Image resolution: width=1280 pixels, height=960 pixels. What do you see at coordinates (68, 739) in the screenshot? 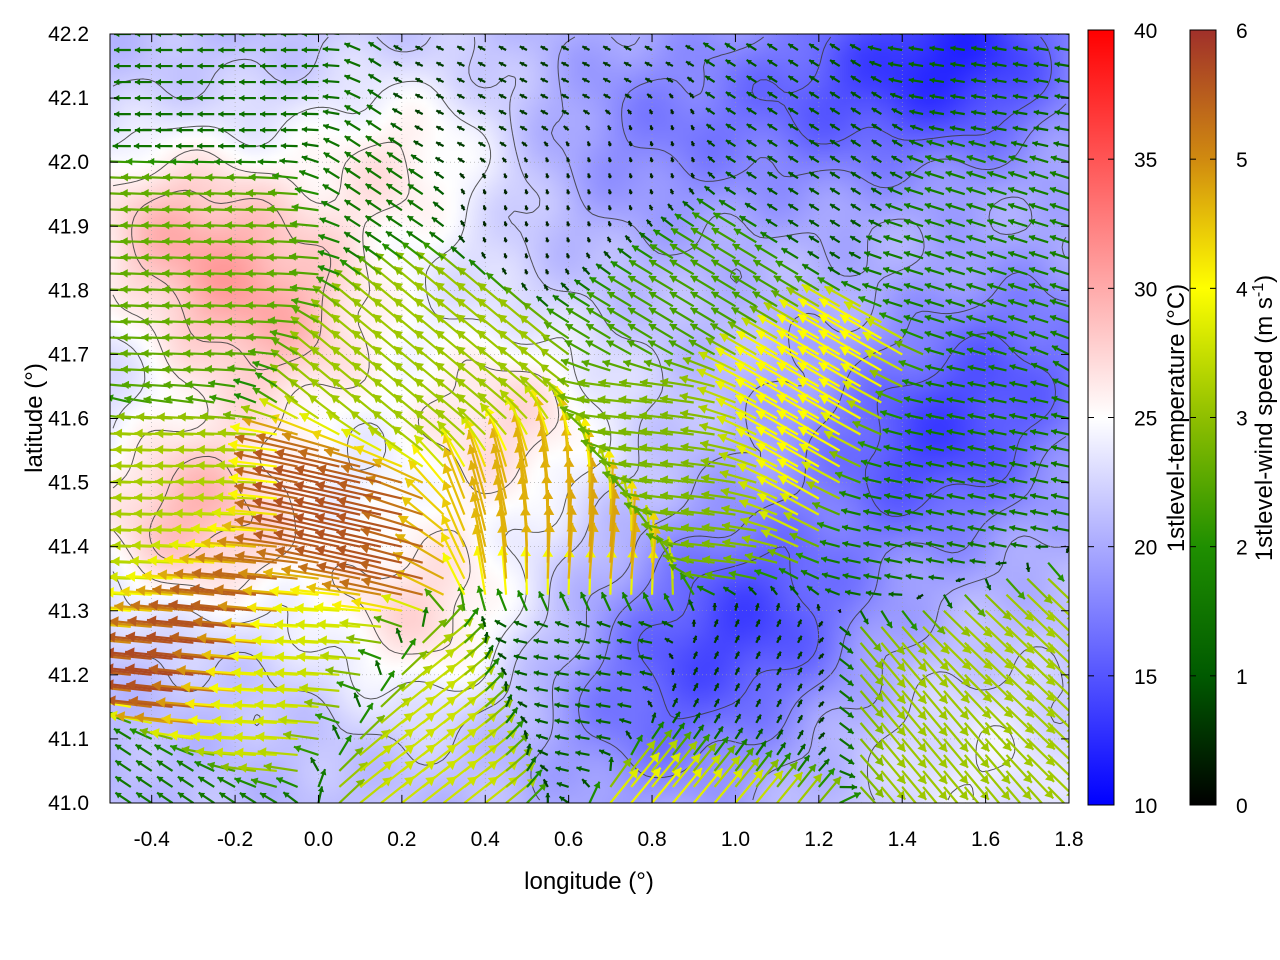
I see `y-tick-label: 41.1` at bounding box center [68, 739].